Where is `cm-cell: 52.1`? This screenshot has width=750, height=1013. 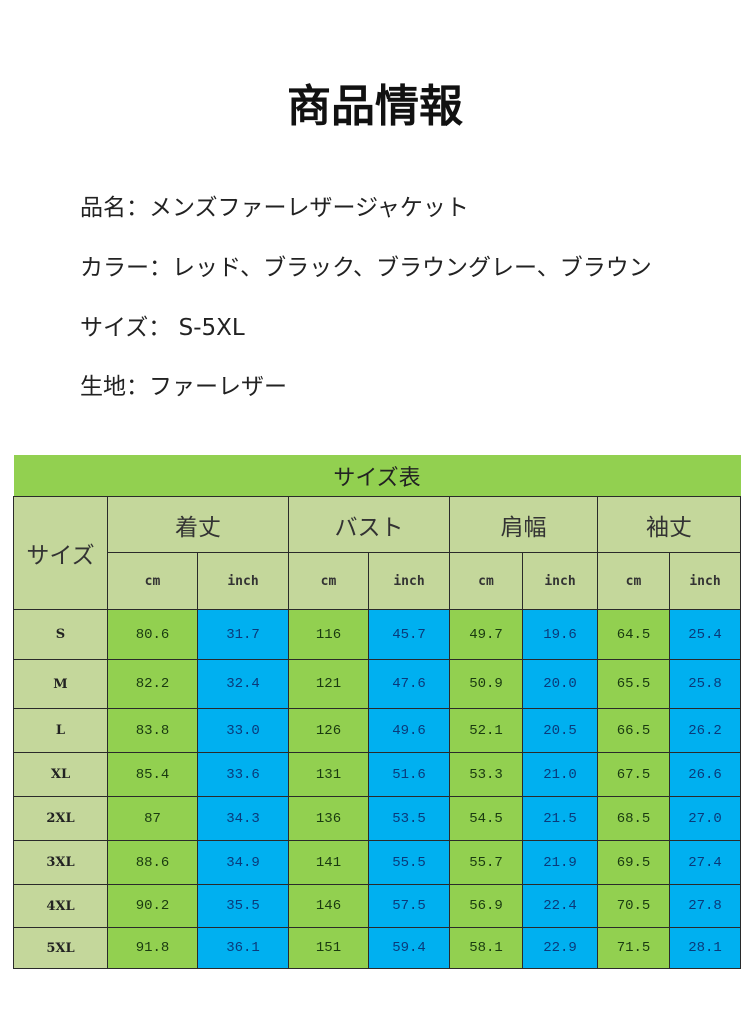 cm-cell: 52.1 is located at coordinates (486, 730).